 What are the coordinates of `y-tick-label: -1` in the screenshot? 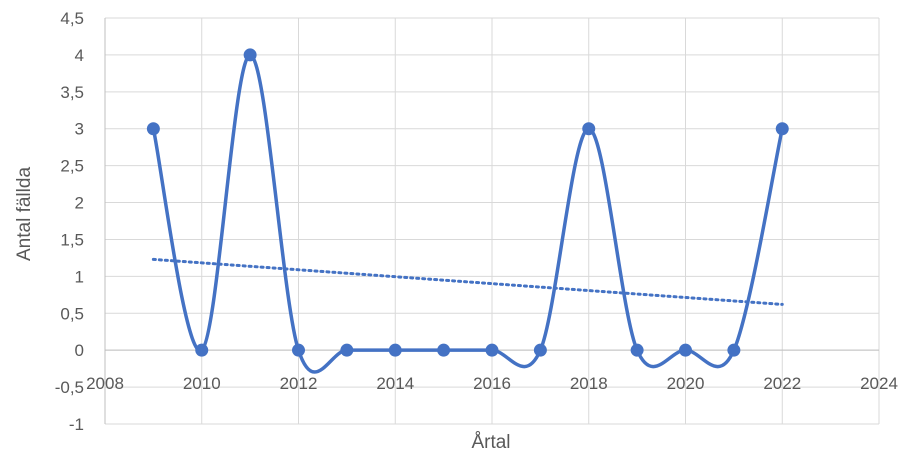 It's located at (76, 424).